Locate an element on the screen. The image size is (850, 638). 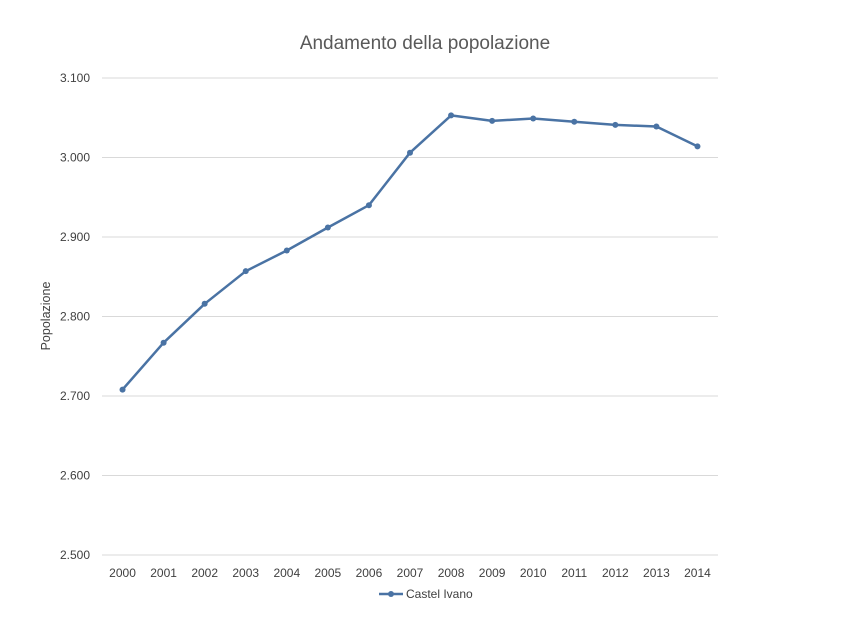
x-tick-label: 2004 is located at coordinates (286, 573).